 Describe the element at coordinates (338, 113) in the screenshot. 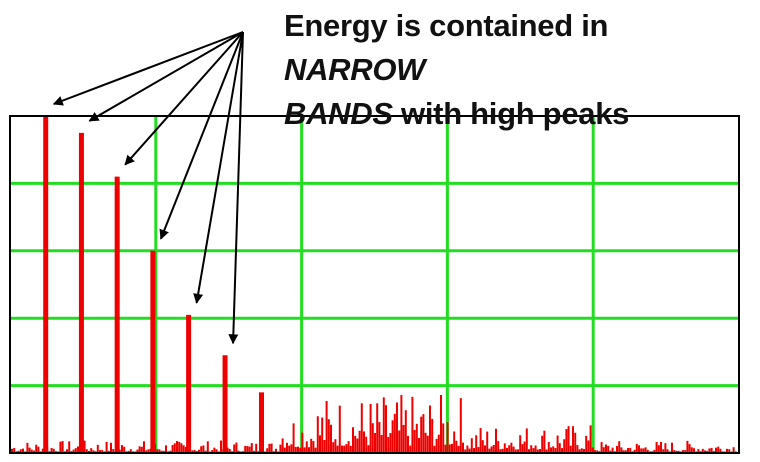

I see `annotation-emphasis-bands: BANDS` at that location.